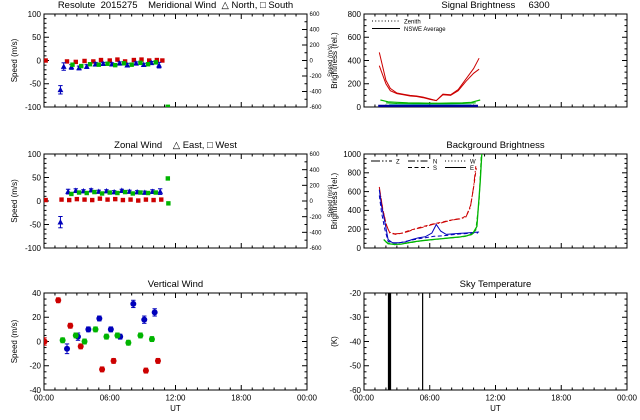 The height and width of the screenshot is (420, 640). I want to click on vertical-wind-series-red-dots, so click(102, 335).